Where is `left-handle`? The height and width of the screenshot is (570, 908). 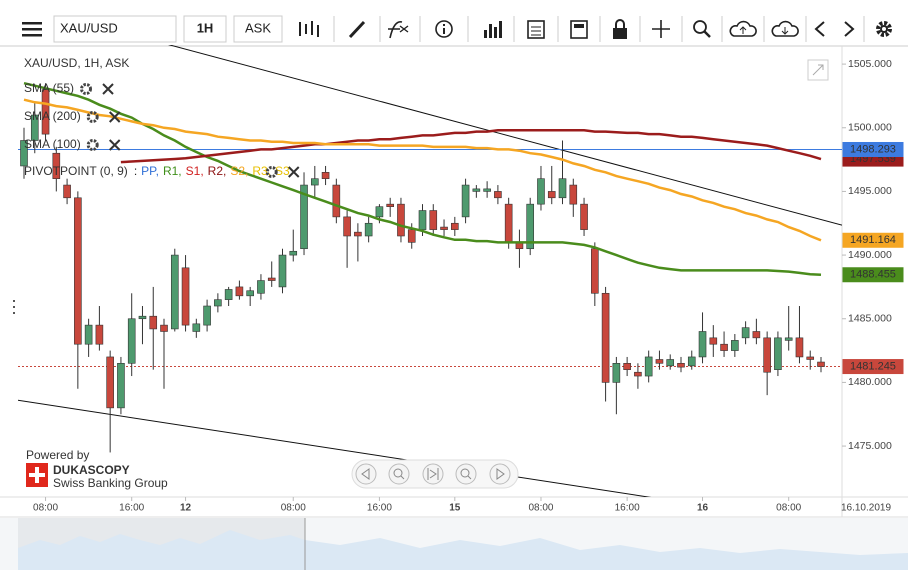
left-handle is located at coordinates (14, 307).